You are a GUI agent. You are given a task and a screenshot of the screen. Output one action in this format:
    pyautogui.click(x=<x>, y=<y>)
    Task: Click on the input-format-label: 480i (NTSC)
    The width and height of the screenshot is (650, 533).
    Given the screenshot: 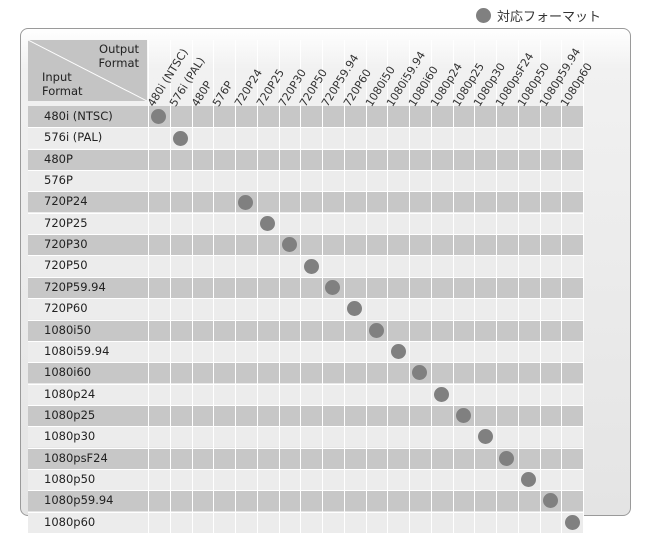 What is the action you would take?
    pyautogui.click(x=78, y=116)
    